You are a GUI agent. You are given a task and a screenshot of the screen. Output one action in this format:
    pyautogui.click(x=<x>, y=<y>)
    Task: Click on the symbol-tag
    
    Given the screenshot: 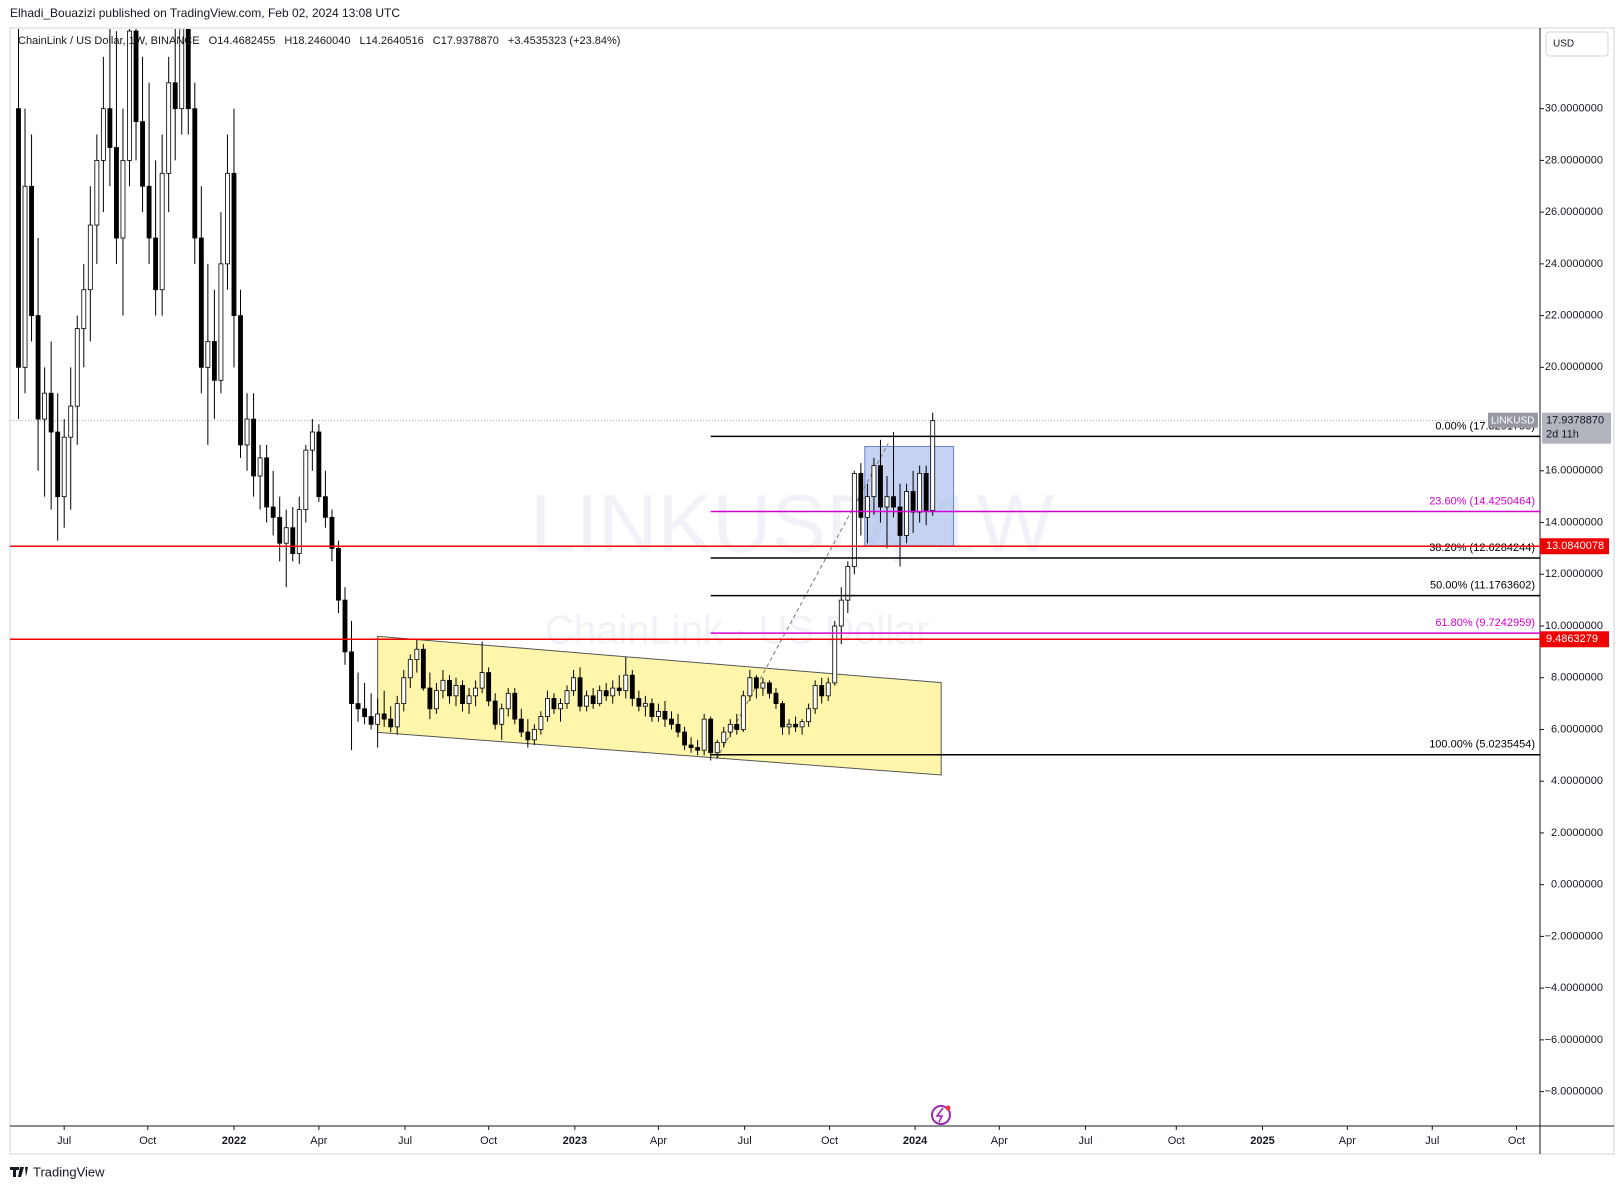 What is the action you would take?
    pyautogui.click(x=1513, y=420)
    